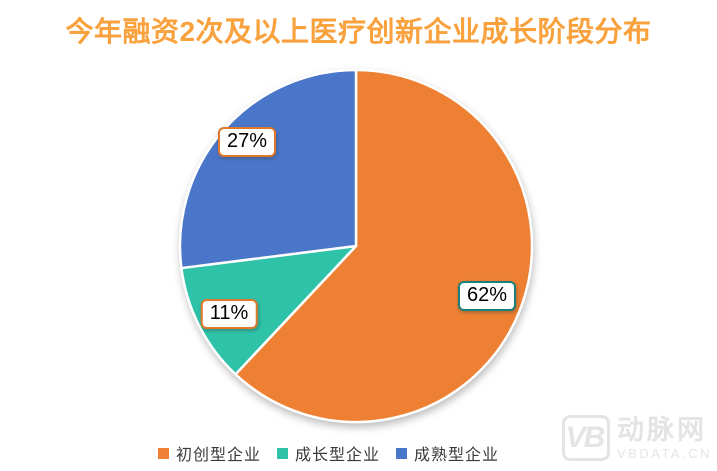  Describe the element at coordinates (337, 455) in the screenshot. I see `legend-label-growth: 成长型企业` at that location.